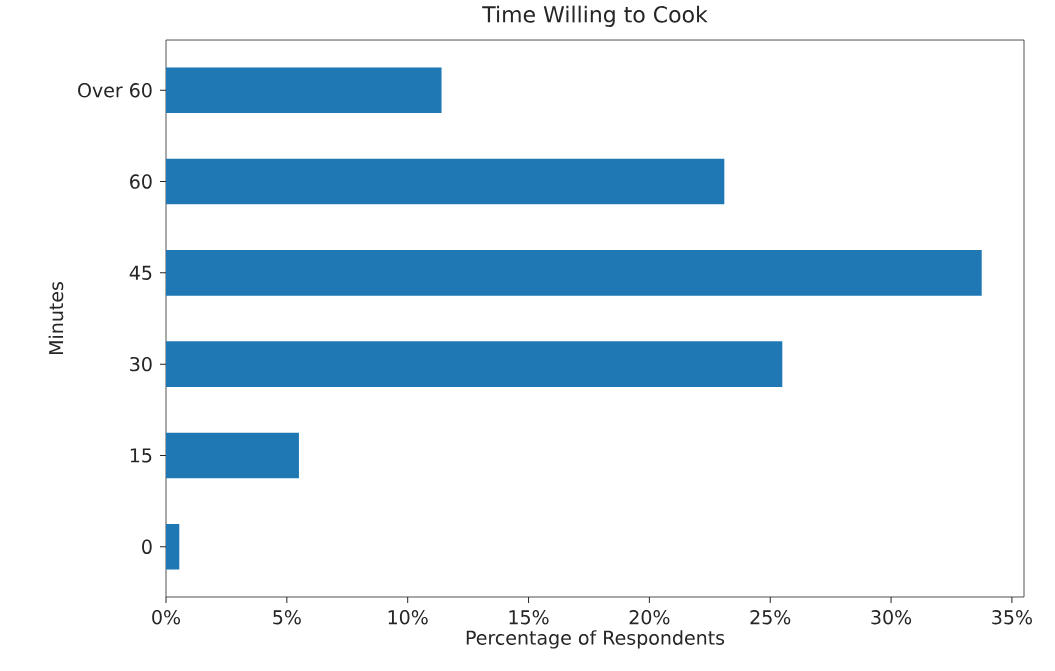  Describe the element at coordinates (649, 617) in the screenshot. I see `x-tick-label: 20%` at that location.